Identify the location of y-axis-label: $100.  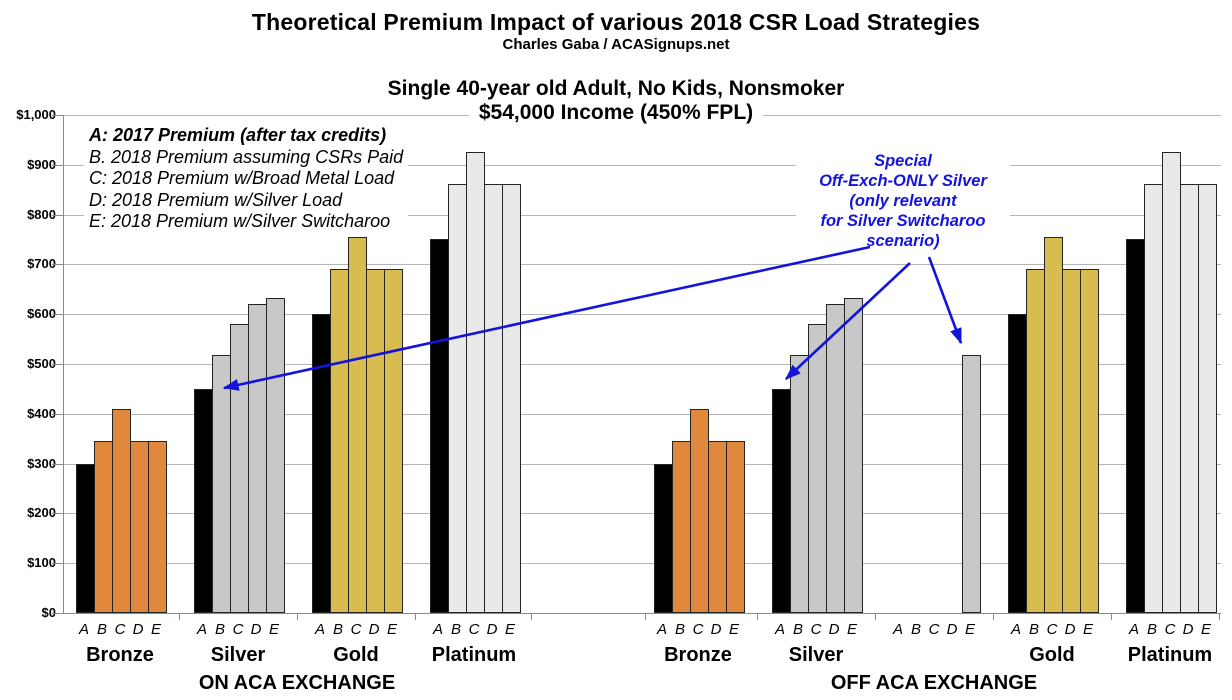
(41, 562).